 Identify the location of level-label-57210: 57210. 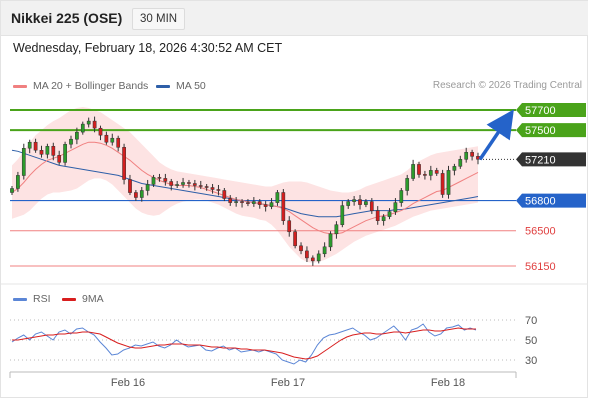
(540, 160).